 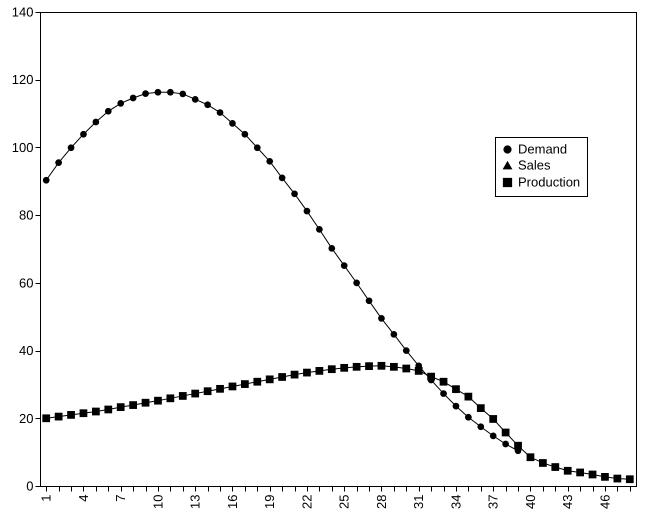 What do you see at coordinates (456, 501) in the screenshot?
I see `x-tick-label: 34` at bounding box center [456, 501].